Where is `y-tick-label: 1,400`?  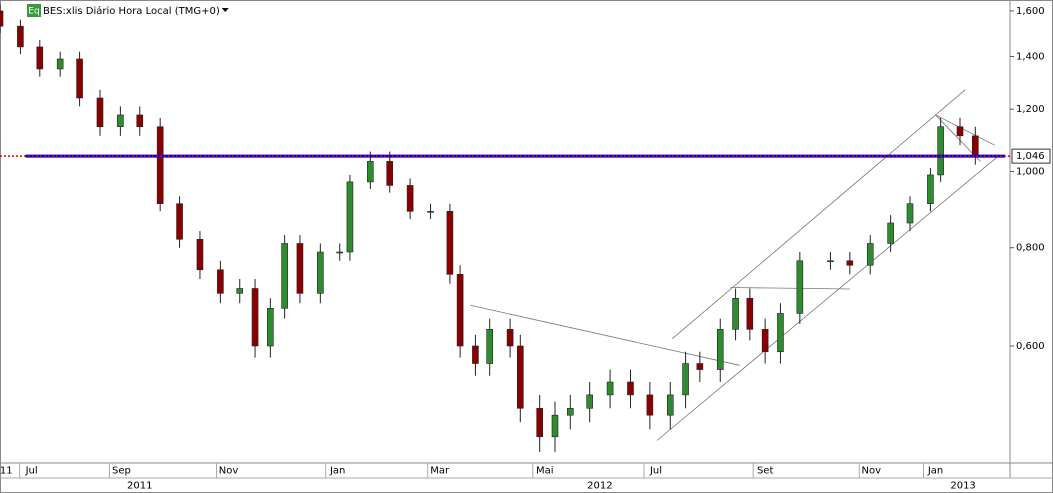 y-tick-label: 1,400 is located at coordinates (1030, 57).